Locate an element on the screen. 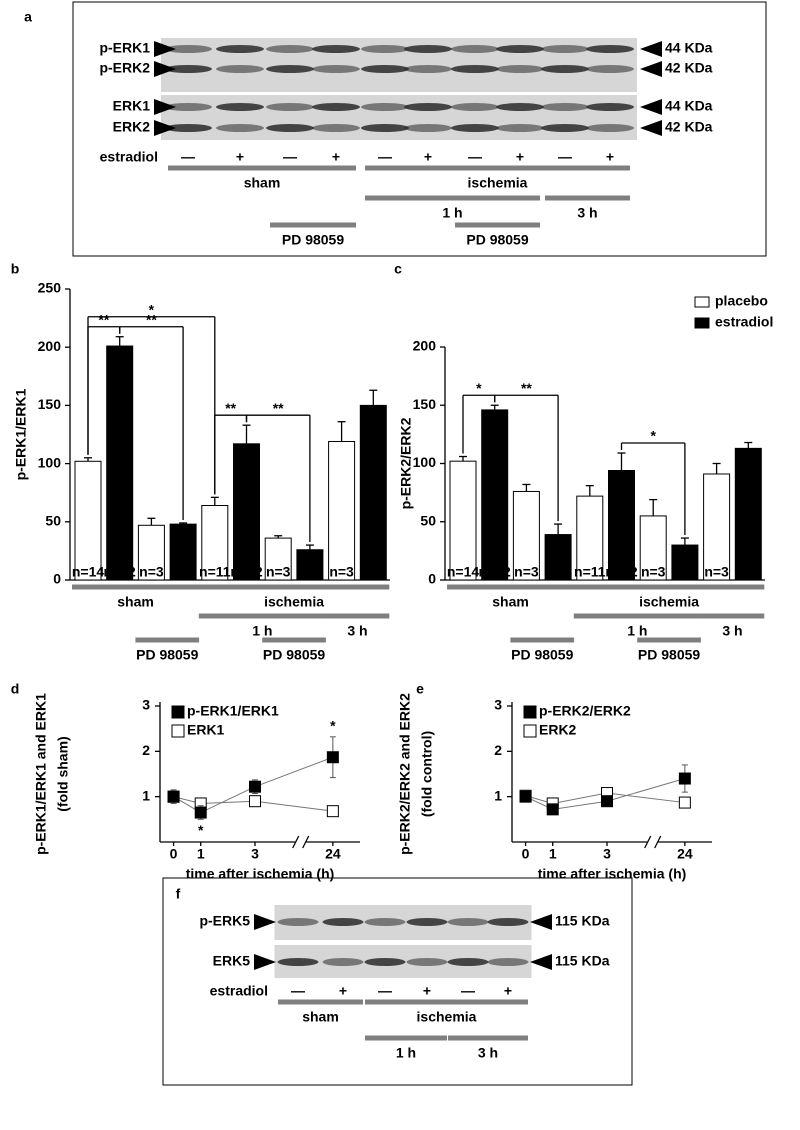 This screenshot has height=1130, width=800. series-line is located at coordinates (605, 798).